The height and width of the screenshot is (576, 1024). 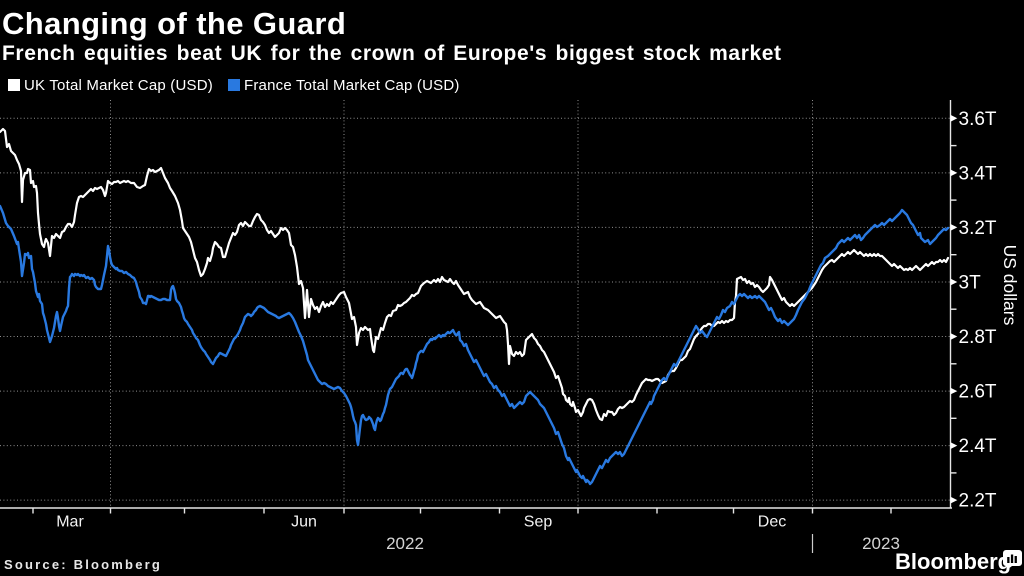 I want to click on svg-text: 3T, so click(x=970, y=283).